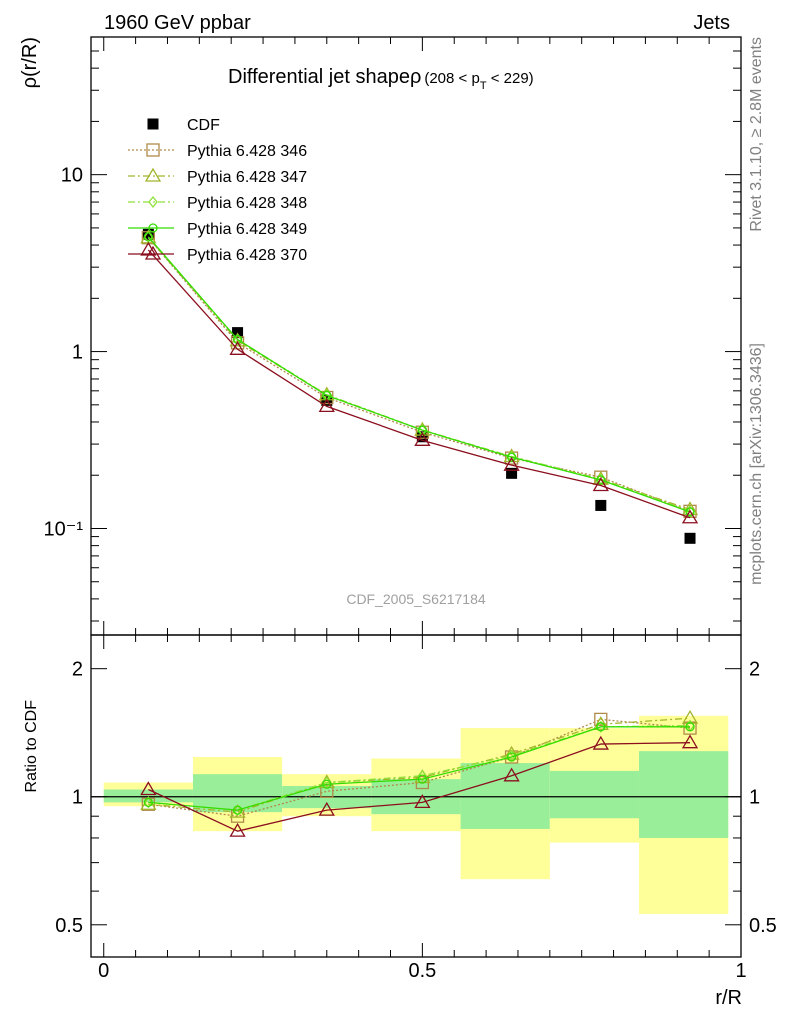 The image size is (786, 1024). Describe the element at coordinates (754, 798) in the screenshot. I see `ratio-ytick-label-right-1: 1` at that location.